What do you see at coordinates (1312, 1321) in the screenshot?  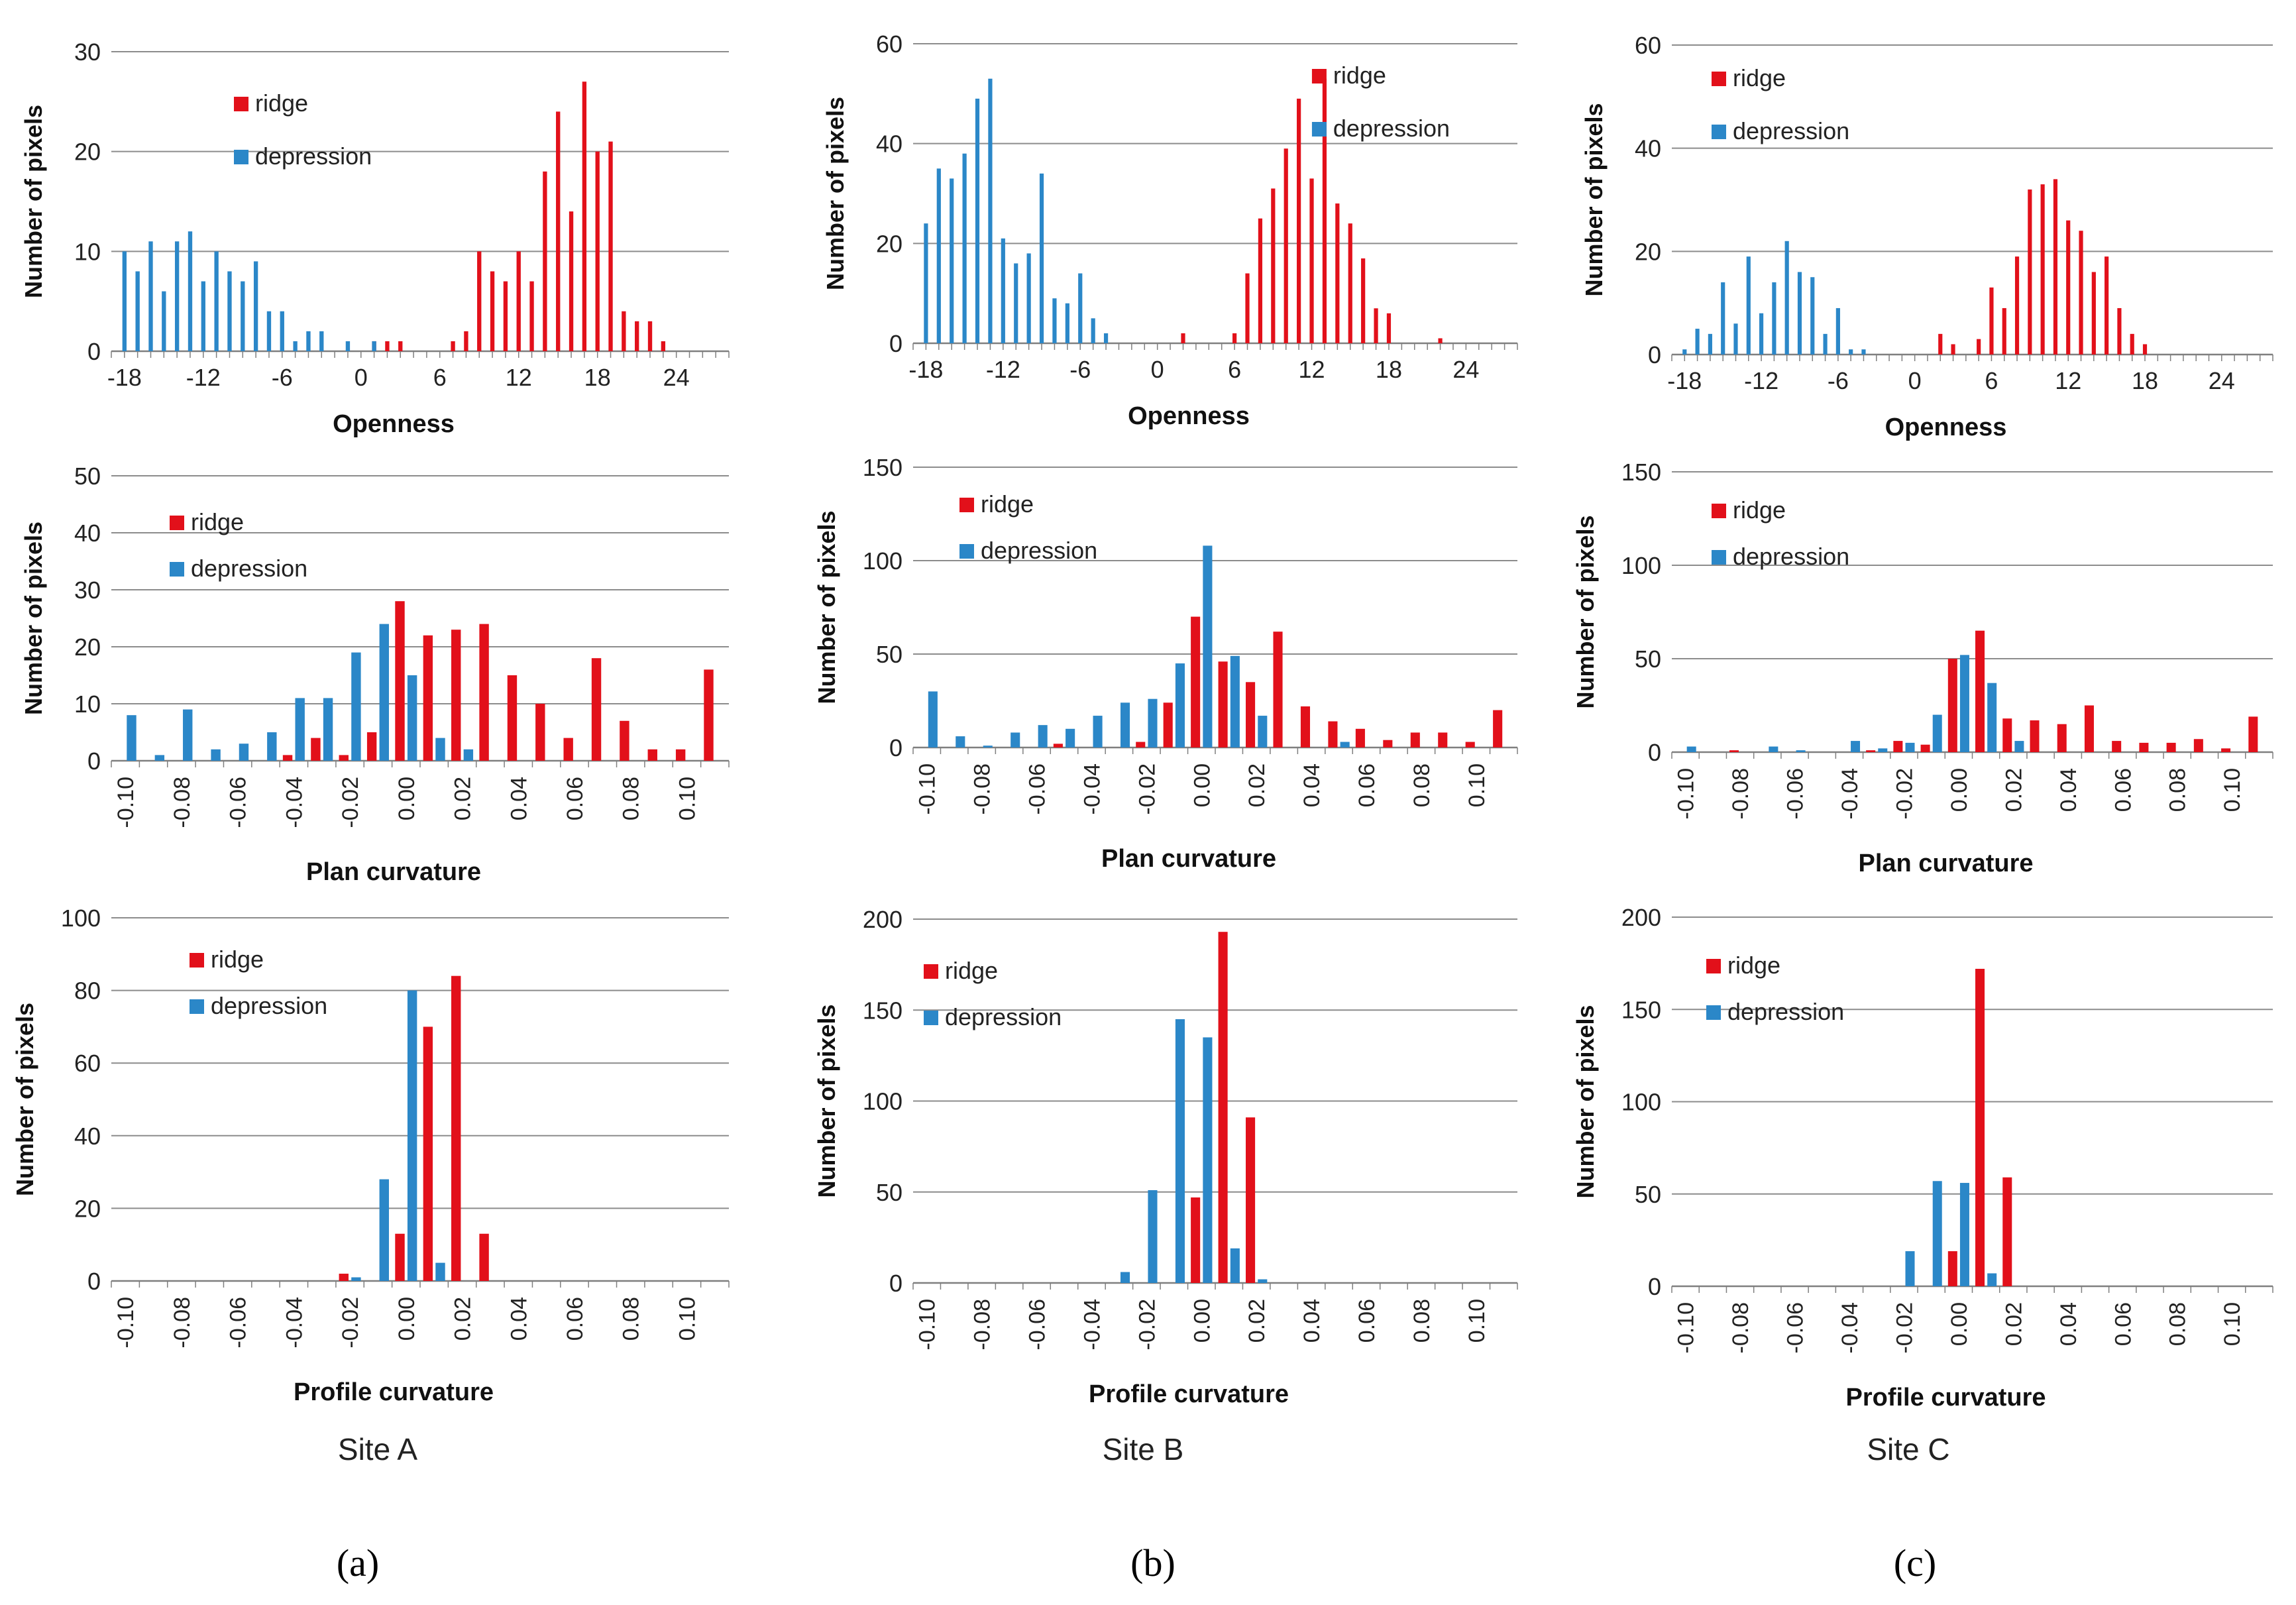 I see `x-tick-label: 0.04` at bounding box center [1312, 1321].